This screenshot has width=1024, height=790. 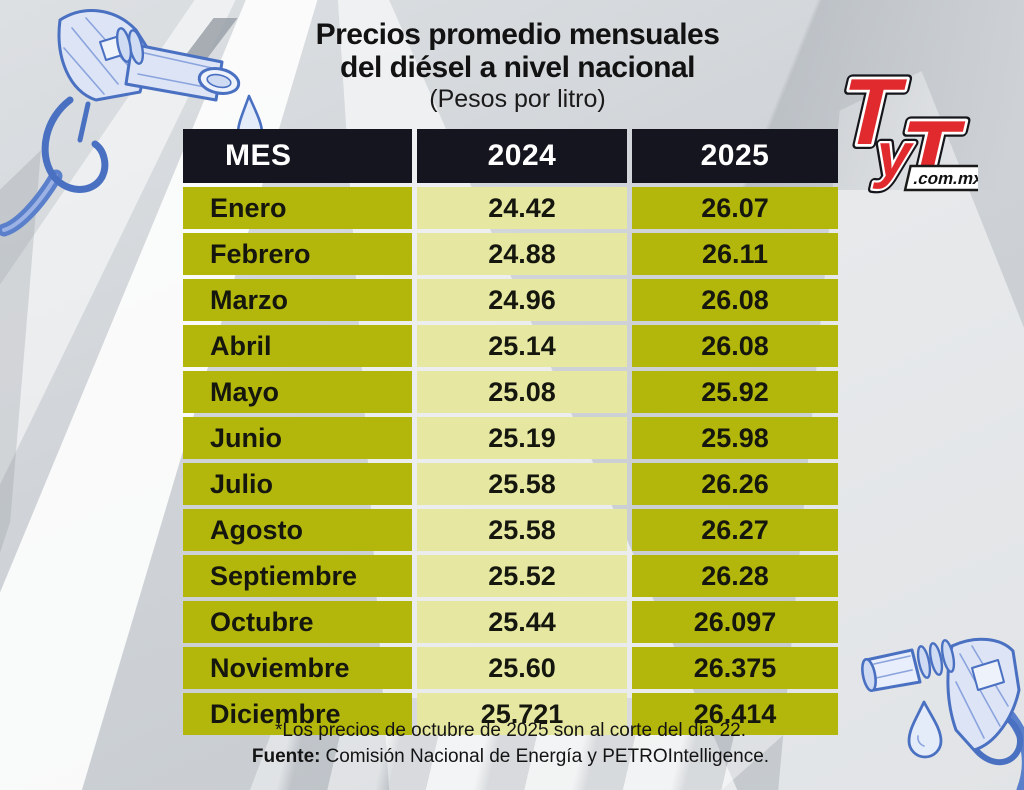 What do you see at coordinates (522, 254) in the screenshot?
I see `value-2024-cell: 24.88` at bounding box center [522, 254].